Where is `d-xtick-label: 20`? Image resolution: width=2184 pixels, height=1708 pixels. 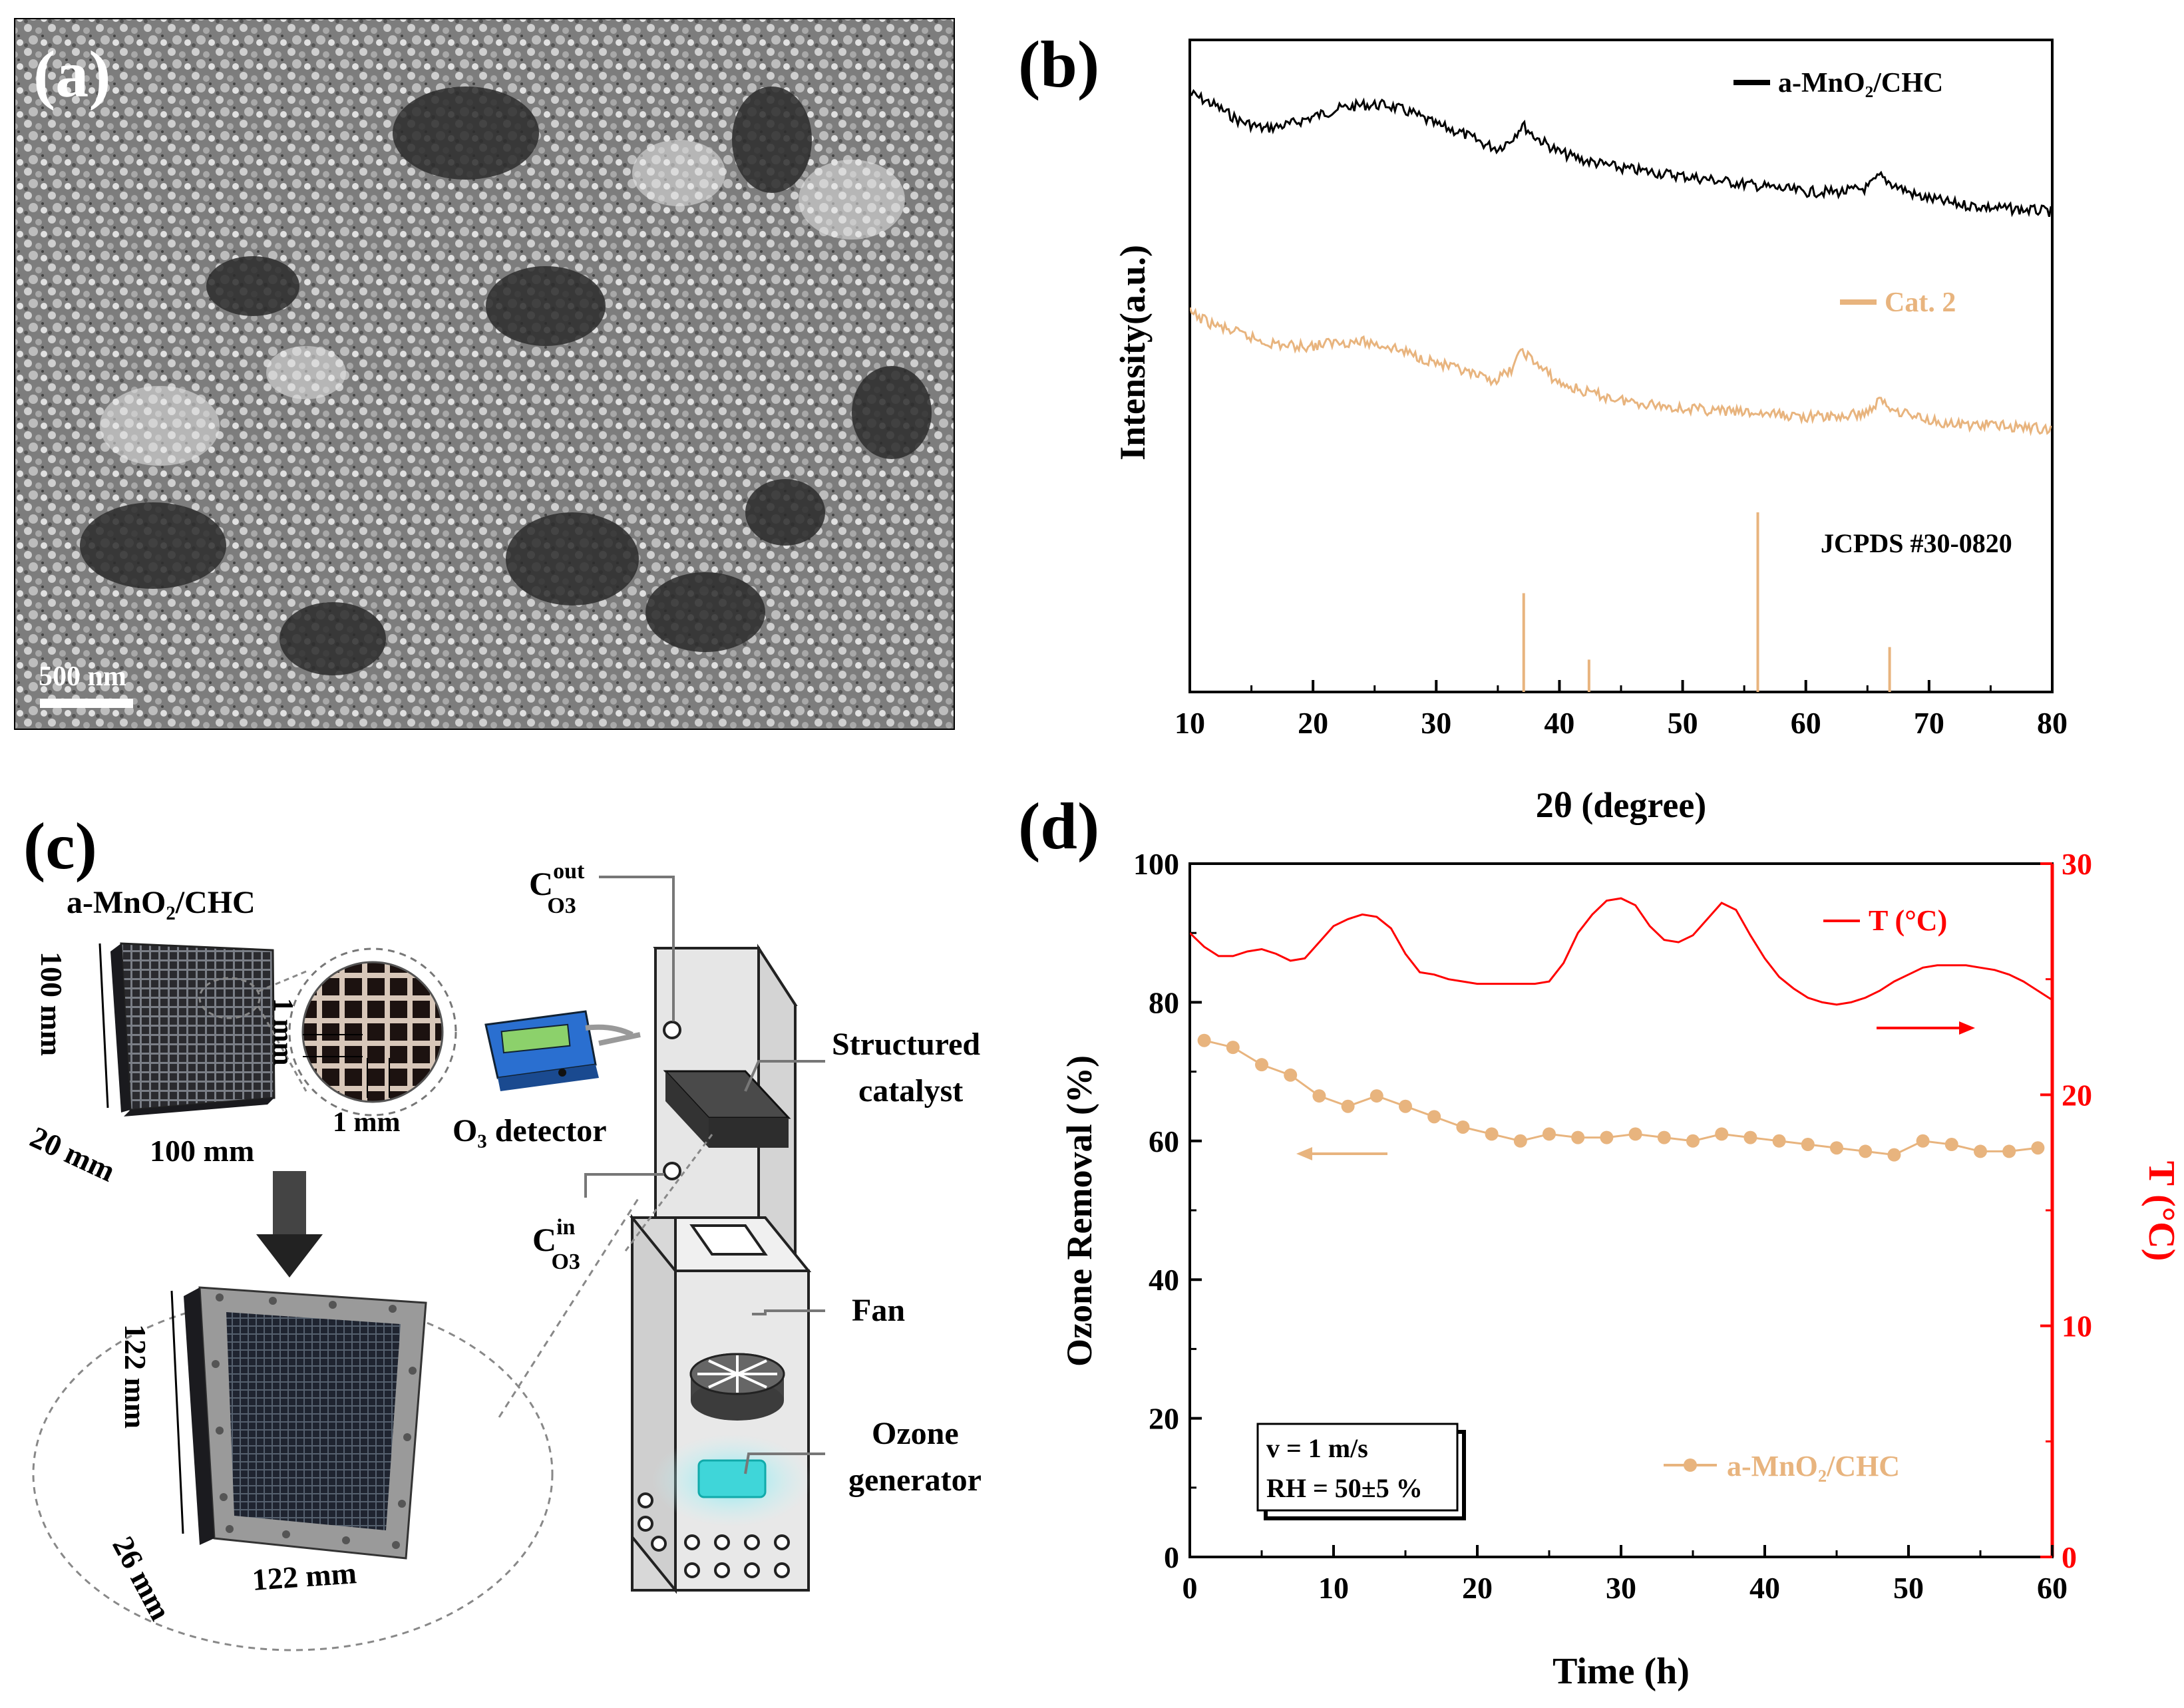
d-xtick-label: 20 is located at coordinates (1477, 1588).